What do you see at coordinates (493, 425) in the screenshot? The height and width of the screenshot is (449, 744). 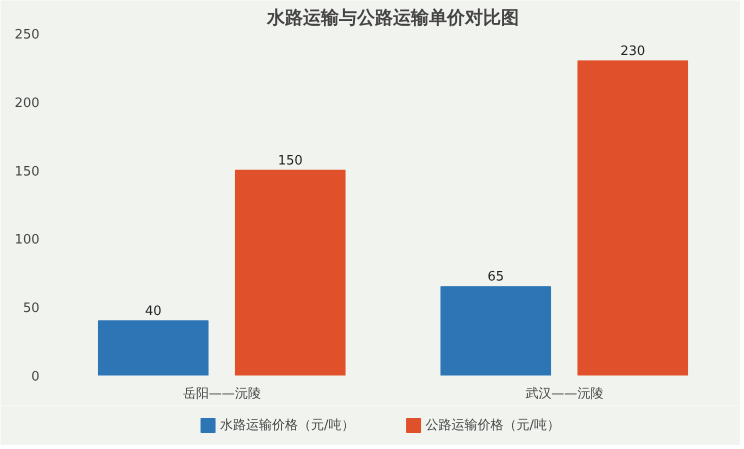 I see `legend-label: 公路运输价格（元/吨）` at bounding box center [493, 425].